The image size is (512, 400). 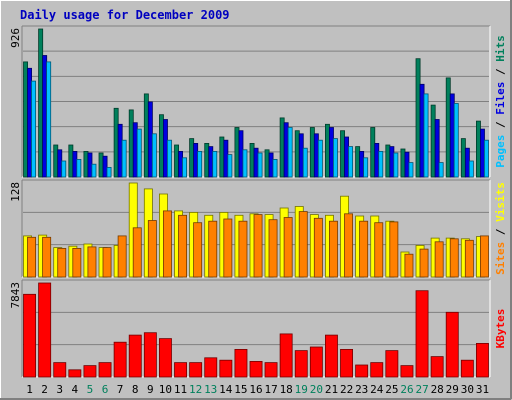 What do you see at coordinates (361, 389) in the screenshot?
I see `x-label-day-23: 23` at bounding box center [361, 389].